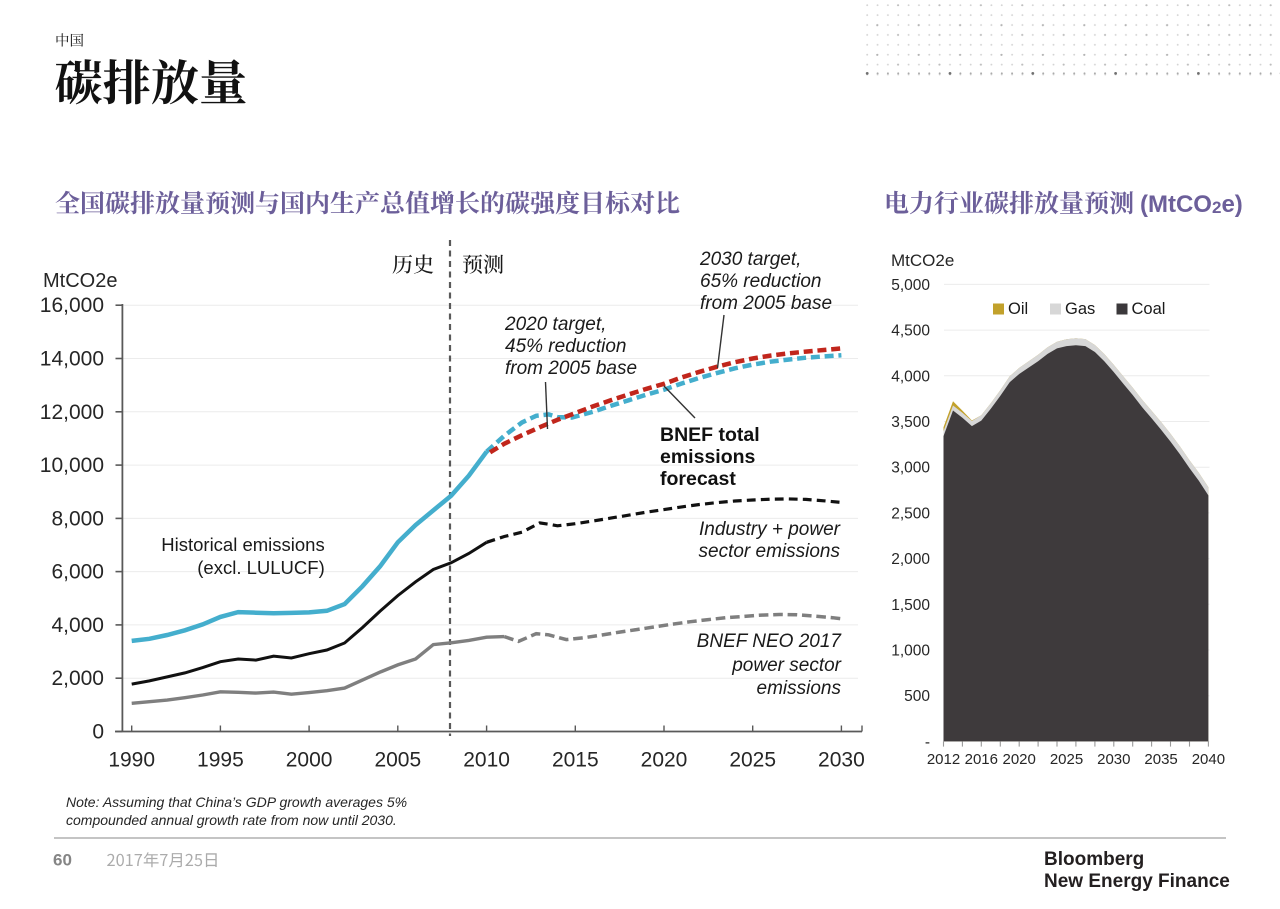 The height and width of the screenshot is (909, 1280). Describe the element at coordinates (131, 760) in the screenshot. I see `svg-text: 1990` at that location.